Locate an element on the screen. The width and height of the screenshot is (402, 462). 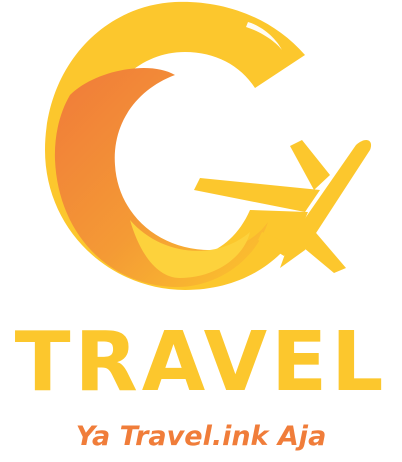
gloss-highlight is located at coordinates (264, 36).